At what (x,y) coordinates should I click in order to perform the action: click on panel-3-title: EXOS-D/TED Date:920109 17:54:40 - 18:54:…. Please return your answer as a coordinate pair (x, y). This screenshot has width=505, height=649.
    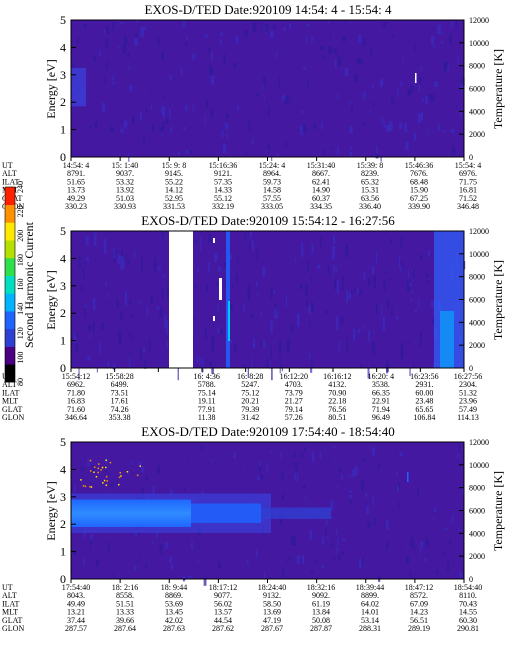
    Looking at the image, I should click on (267, 431).